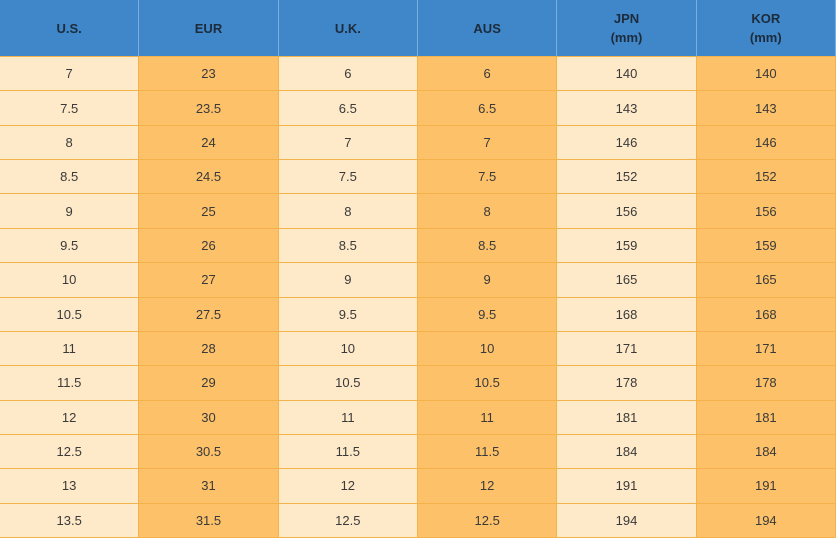 The image size is (836, 538). I want to click on header-cell: U.S., so click(70, 28).